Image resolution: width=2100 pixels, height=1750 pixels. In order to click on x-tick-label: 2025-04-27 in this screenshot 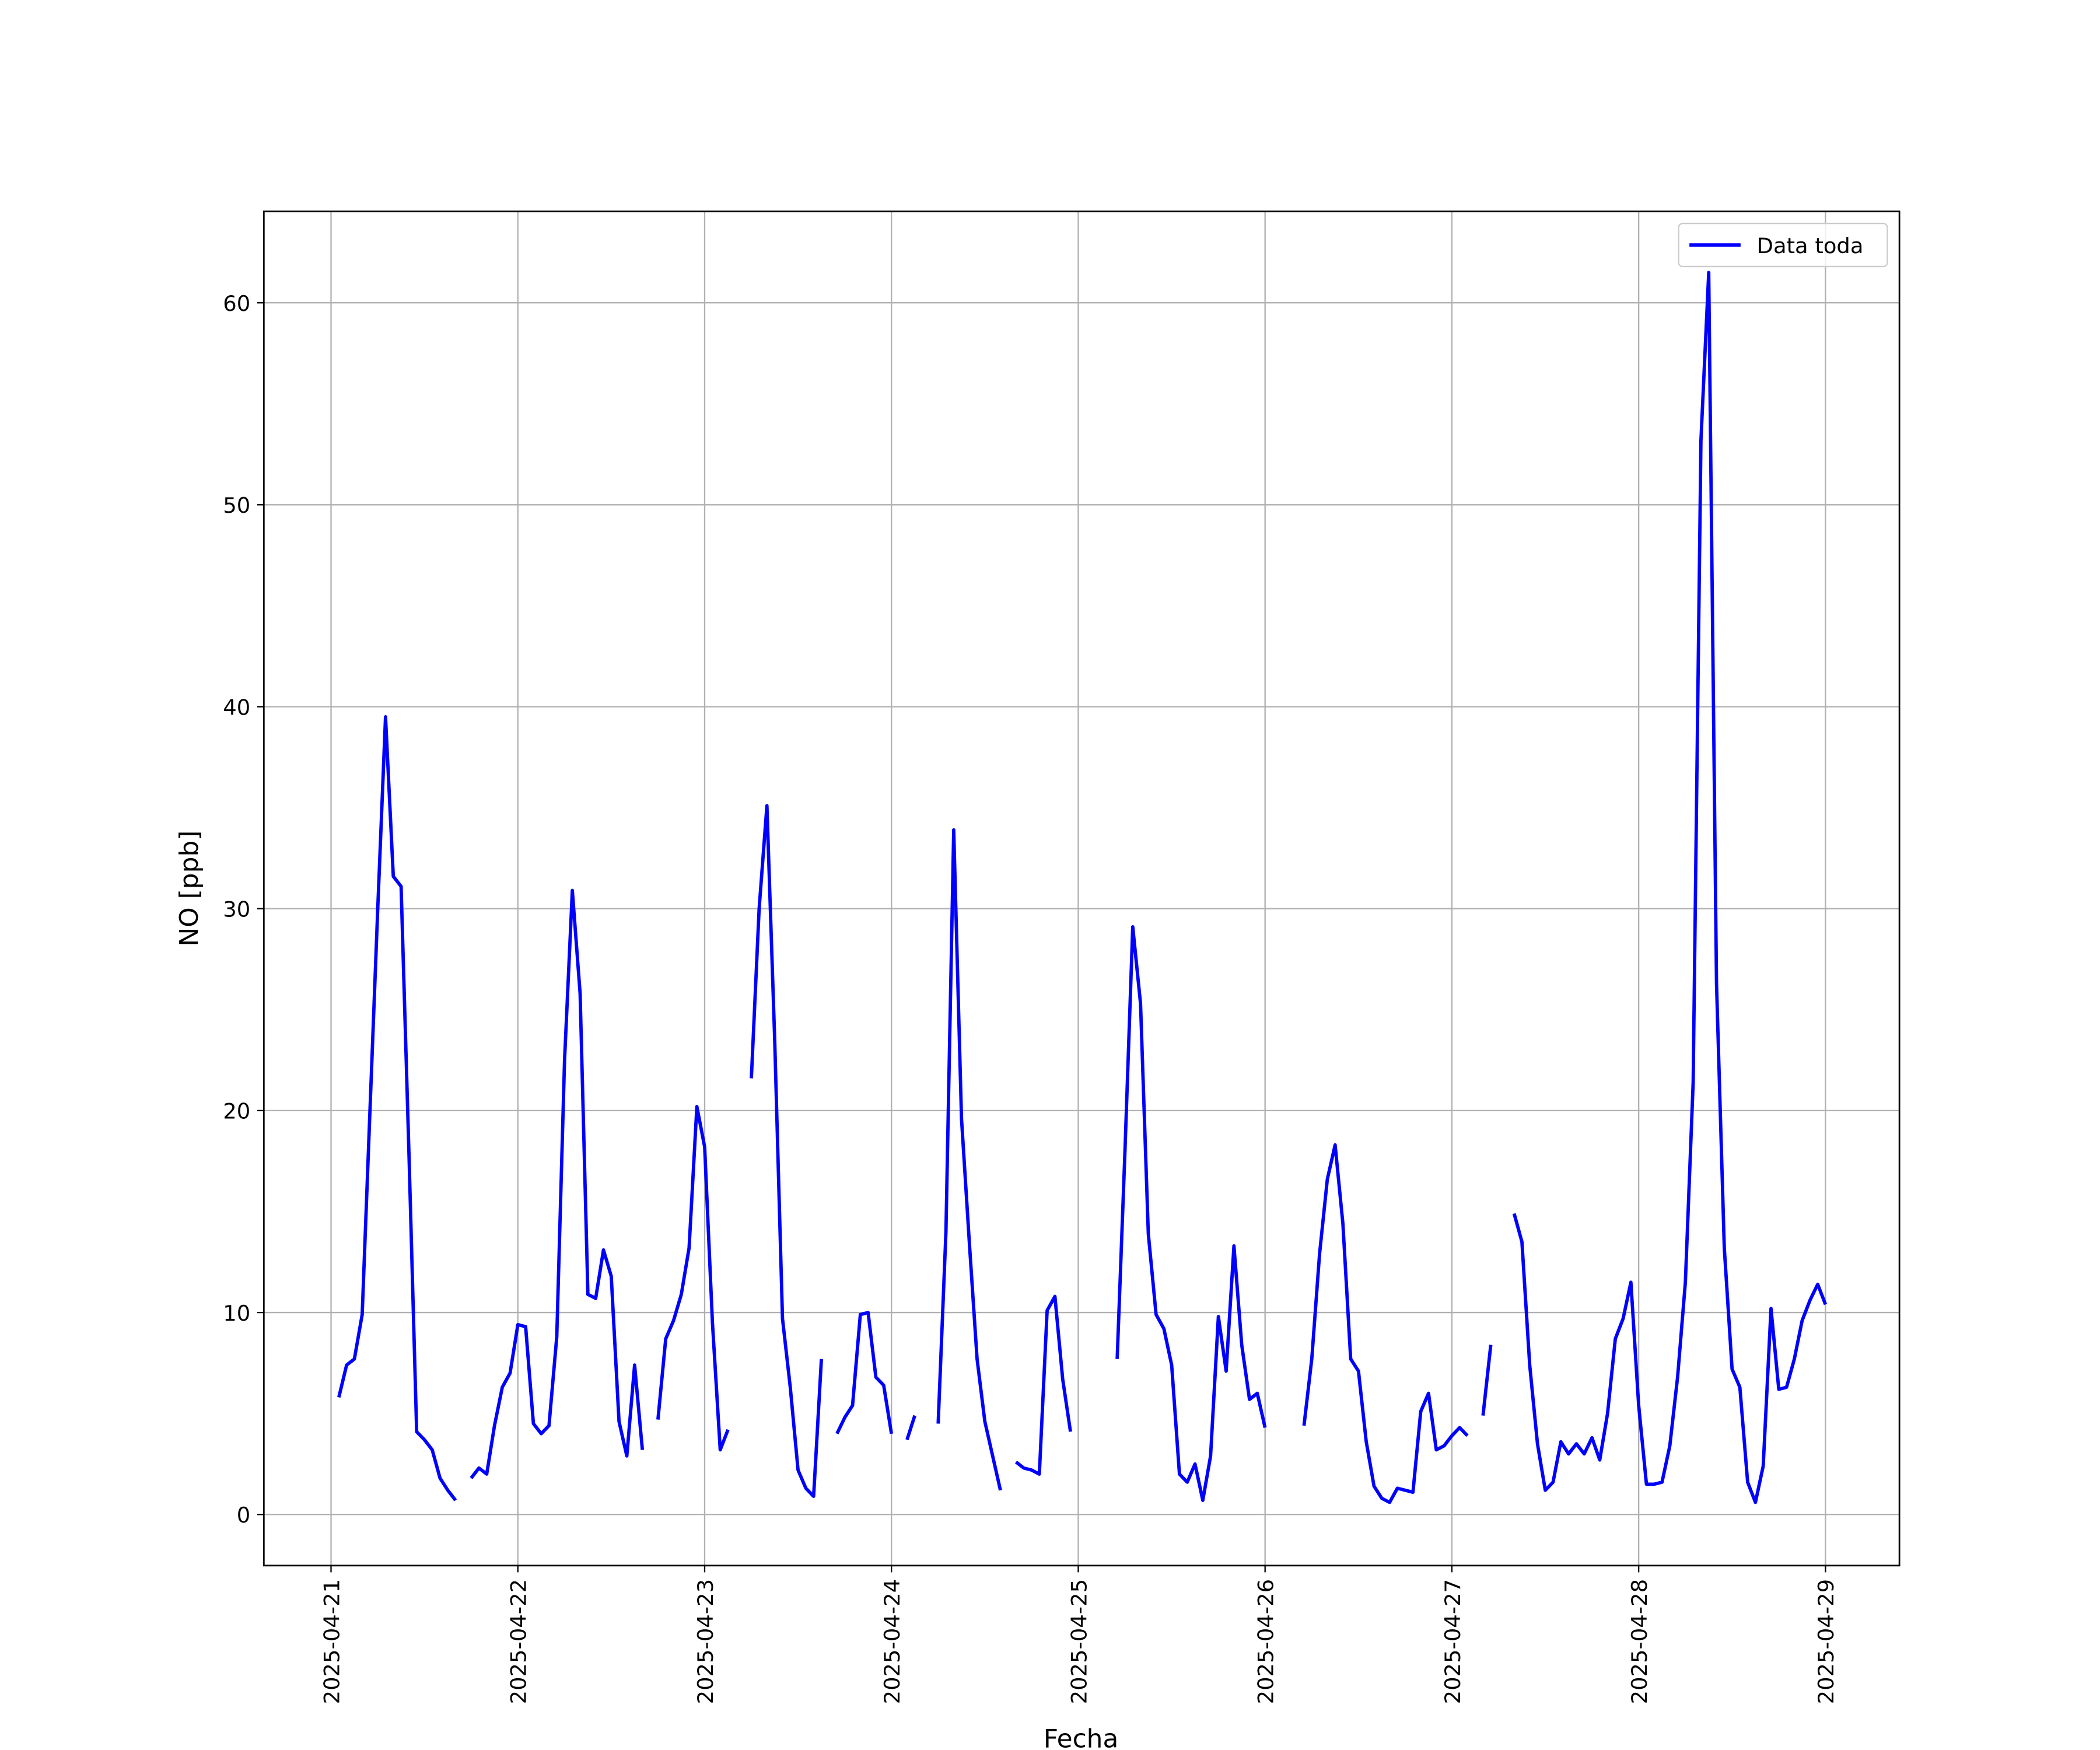, I will do `click(1452, 1641)`.